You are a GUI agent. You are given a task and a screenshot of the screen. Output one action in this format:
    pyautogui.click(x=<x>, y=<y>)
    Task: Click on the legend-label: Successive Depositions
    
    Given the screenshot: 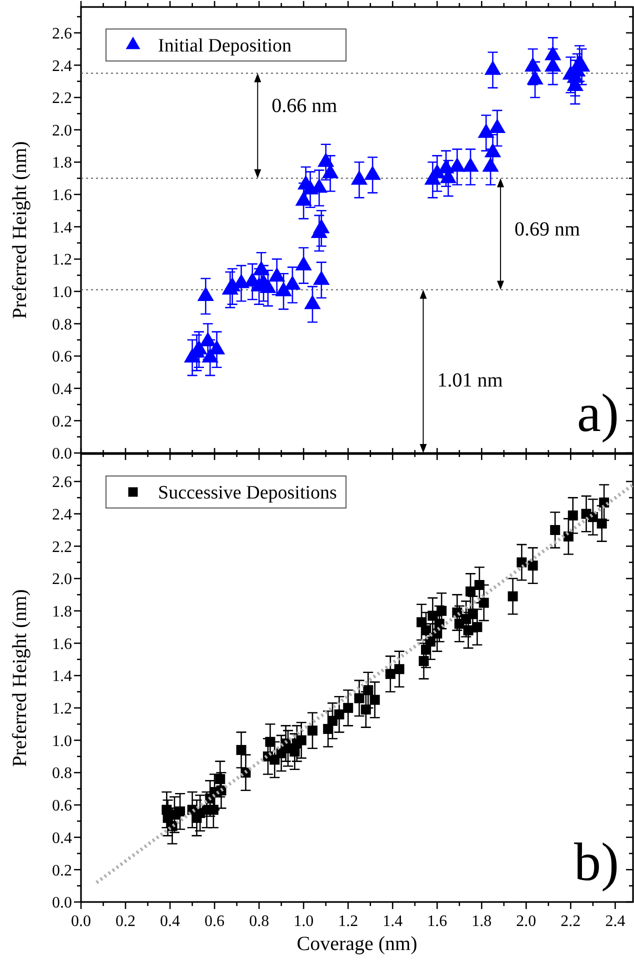 What is the action you would take?
    pyautogui.click(x=247, y=493)
    